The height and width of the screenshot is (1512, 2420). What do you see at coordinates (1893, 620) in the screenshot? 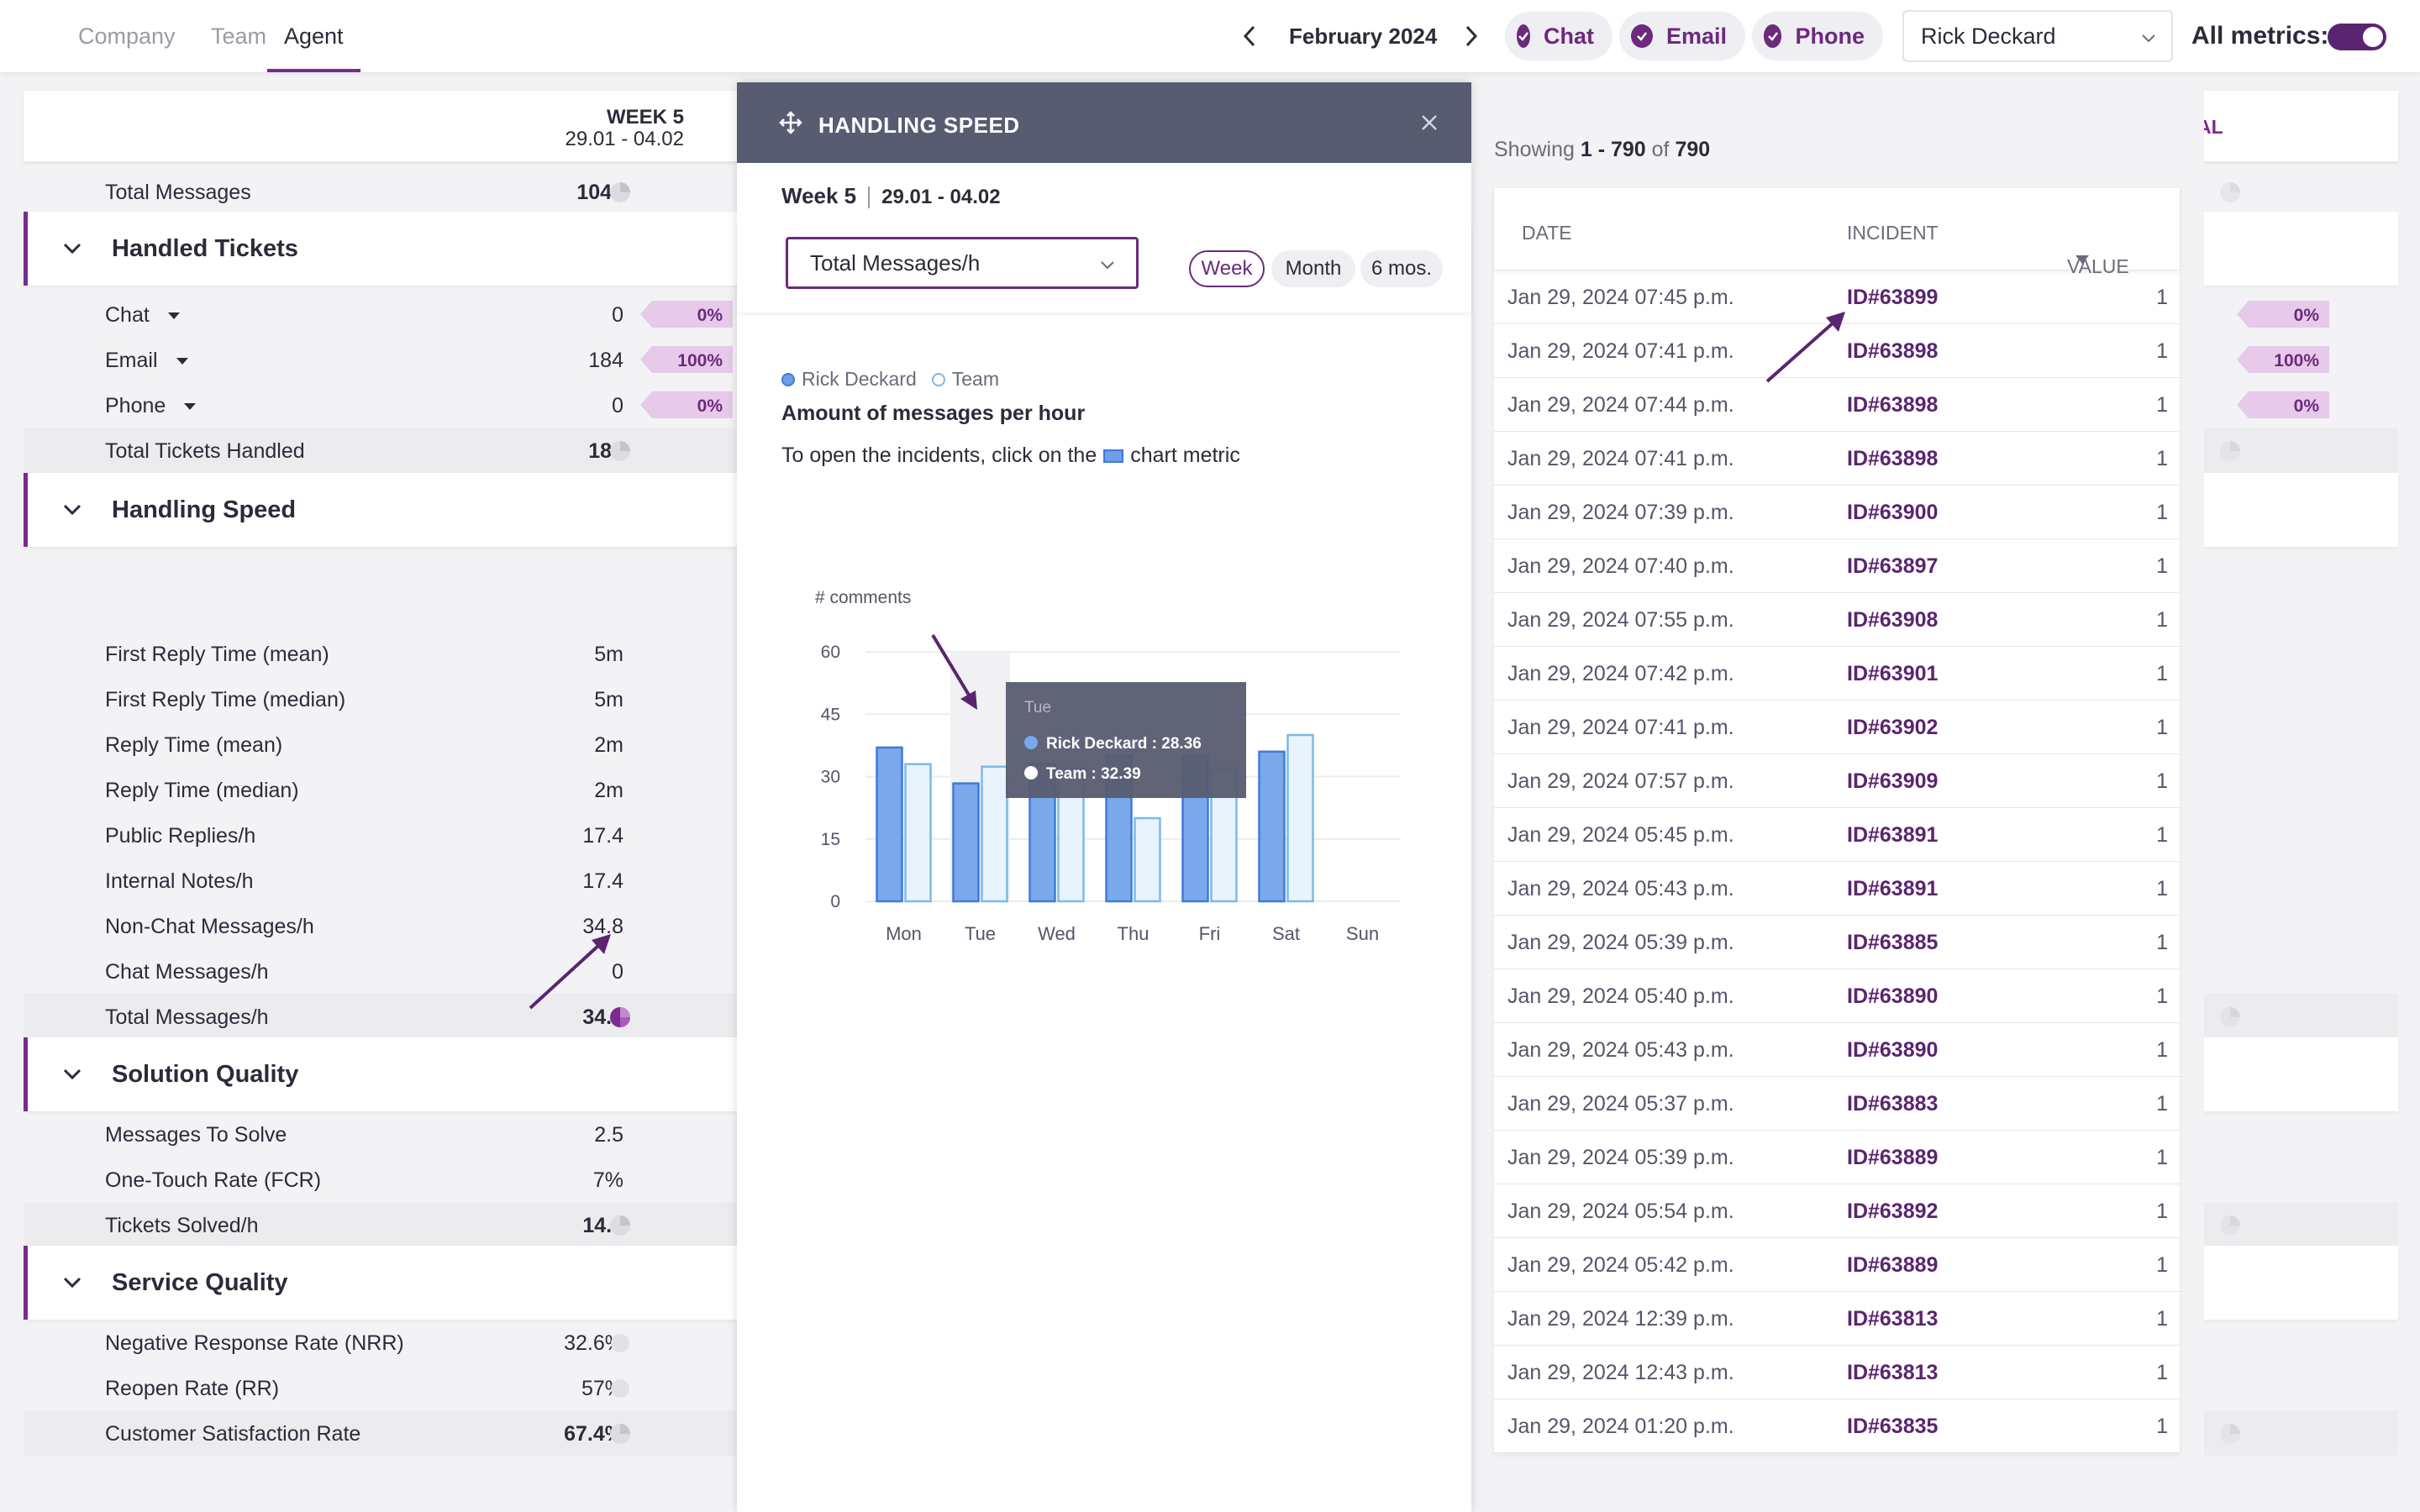
I see `incident-link: ID#63908` at bounding box center [1893, 620].